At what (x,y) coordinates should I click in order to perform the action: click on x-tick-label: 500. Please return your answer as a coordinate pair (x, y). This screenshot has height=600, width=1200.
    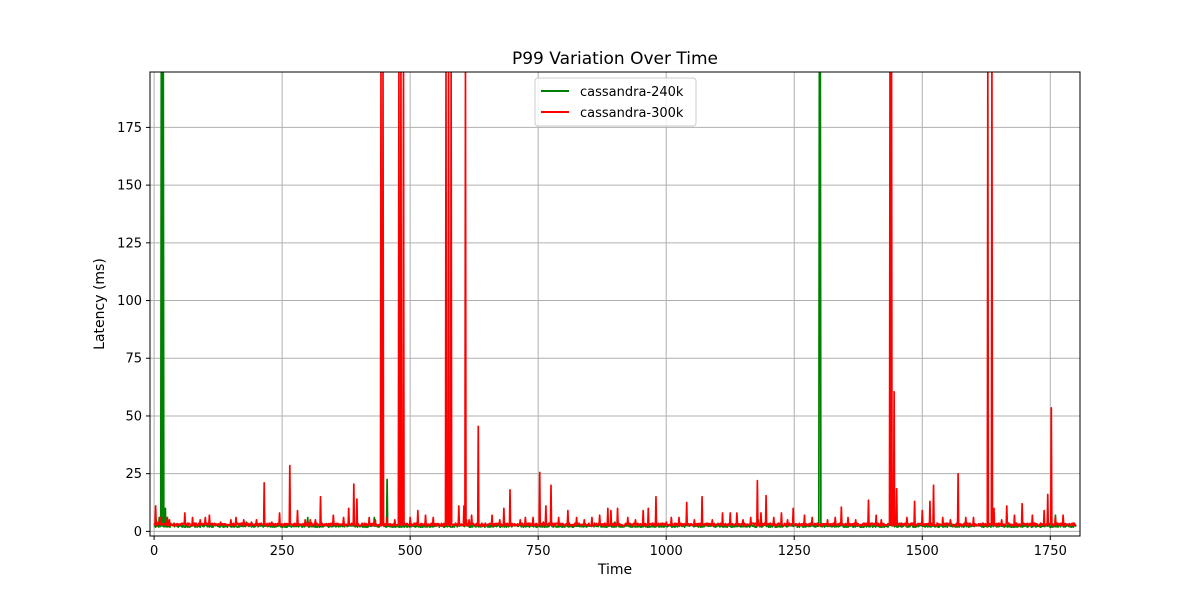
    Looking at the image, I should click on (410, 551).